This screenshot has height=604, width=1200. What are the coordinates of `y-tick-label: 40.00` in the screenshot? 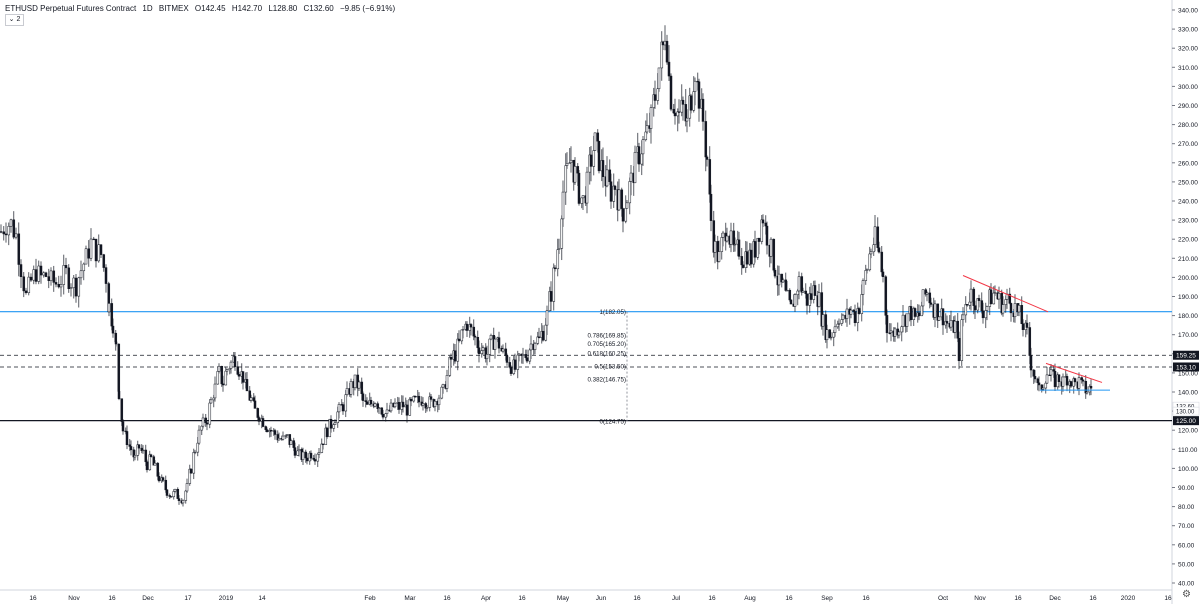 It's located at (1186, 584).